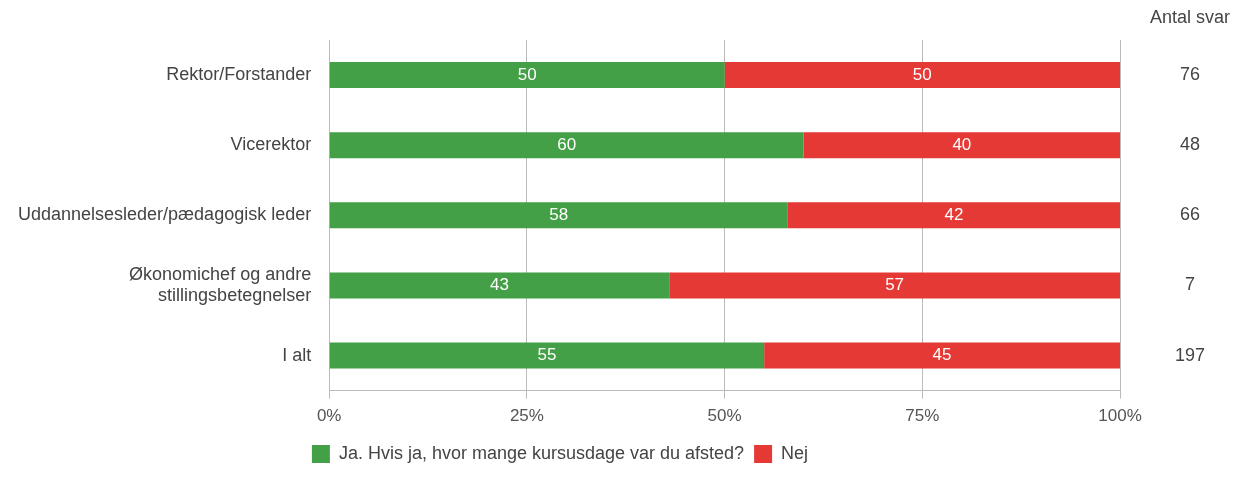 This screenshot has height=479, width=1254. Describe the element at coordinates (1120, 416) in the screenshot. I see `x-tick-label: 100%` at that location.